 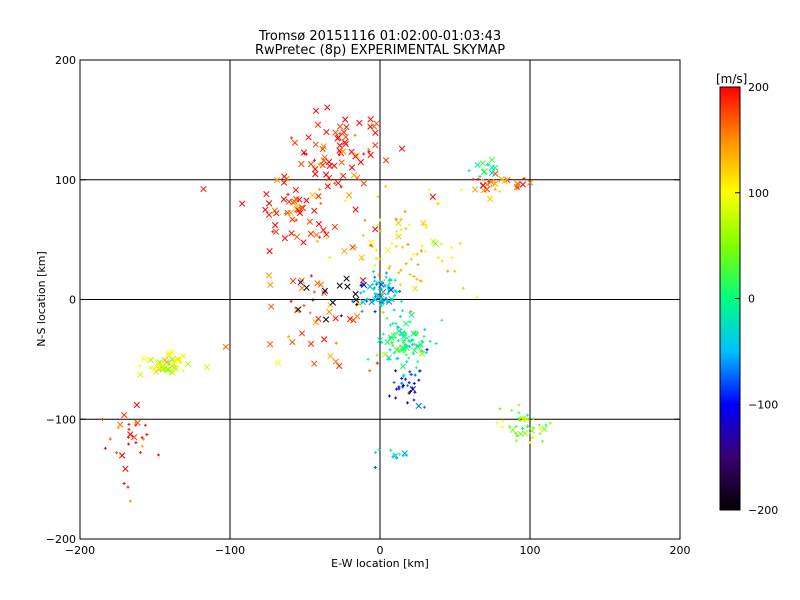 What do you see at coordinates (380, 563) in the screenshot?
I see `x-axis-label: E-W location [km]` at bounding box center [380, 563].